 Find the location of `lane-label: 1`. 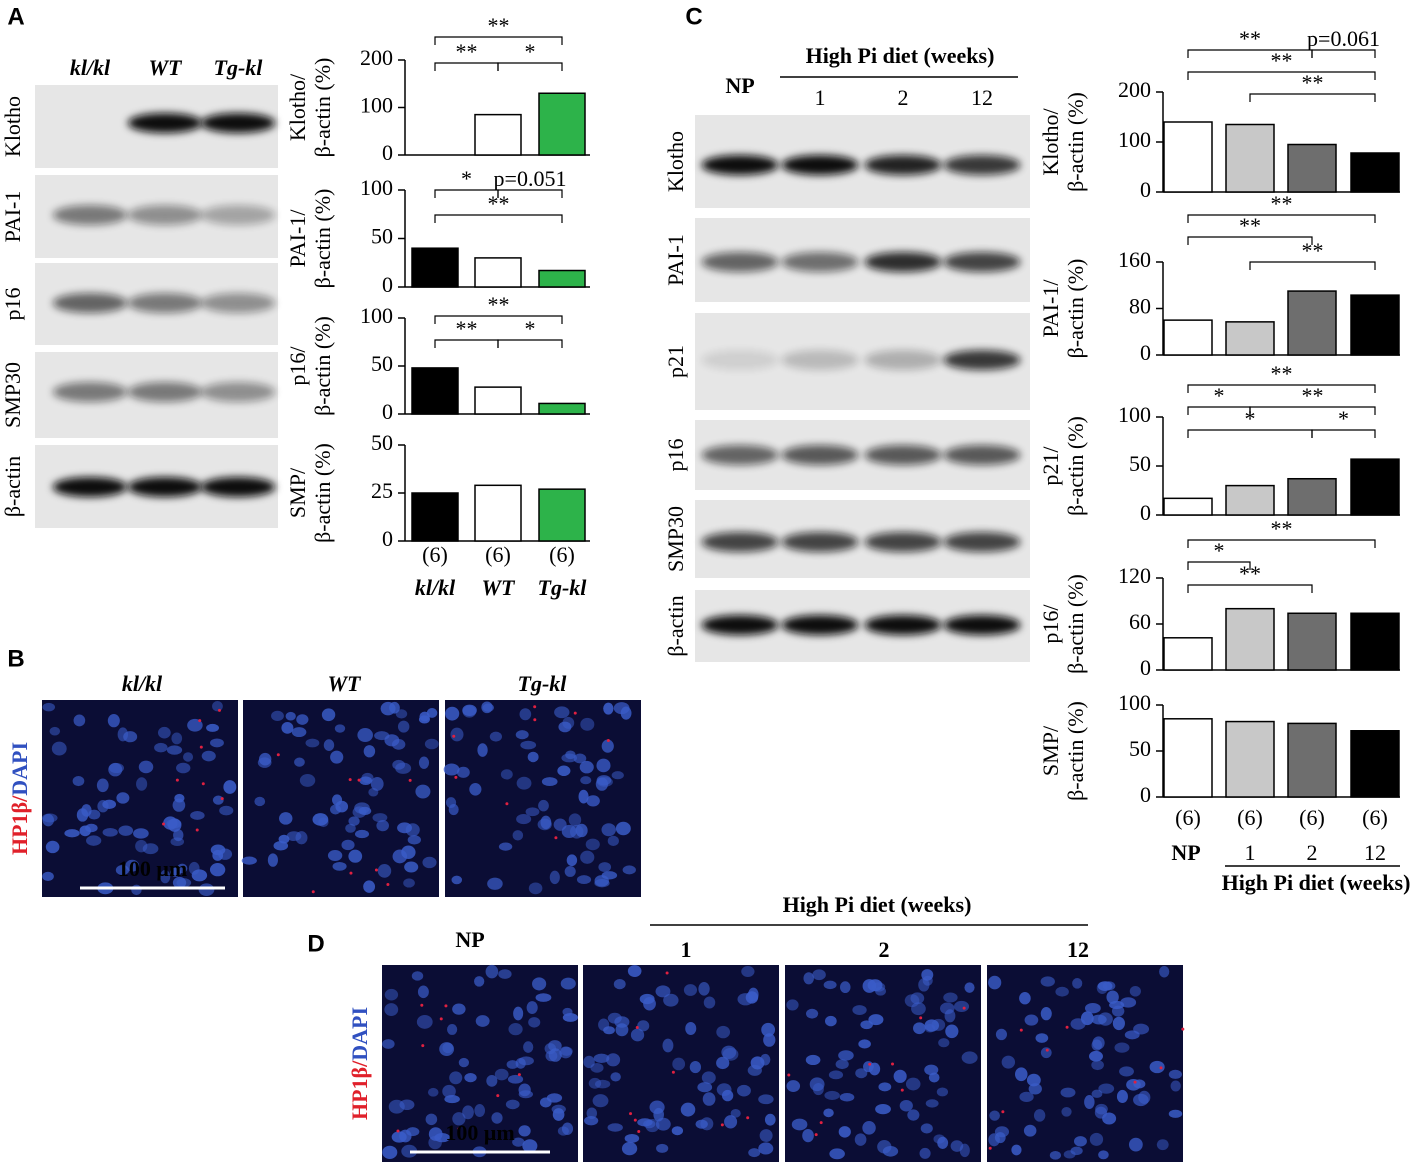

lane-label: 1 is located at coordinates (820, 97).